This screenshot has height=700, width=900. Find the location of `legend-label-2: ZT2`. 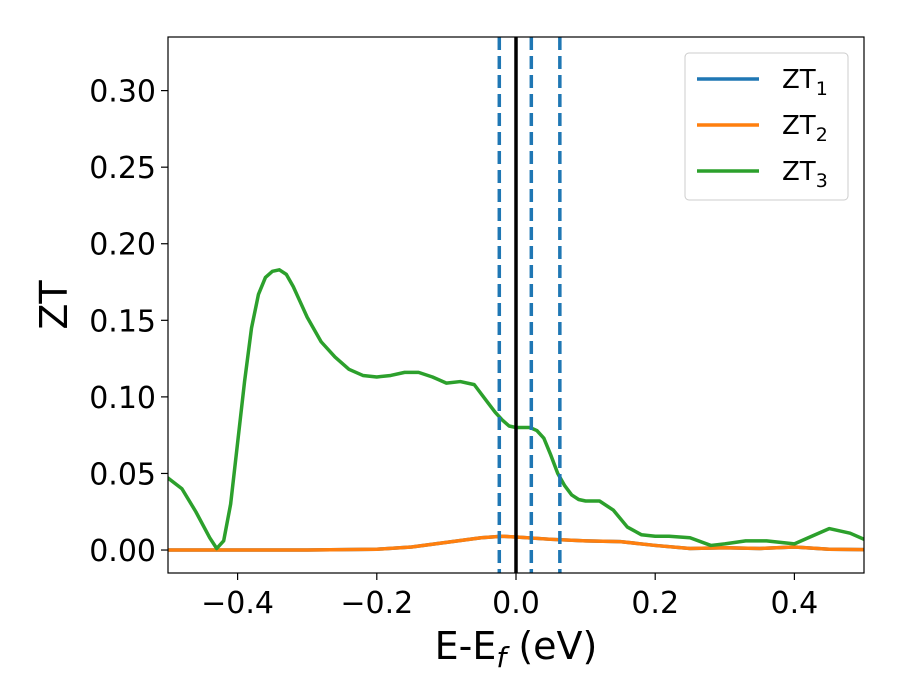

legend-label-2: ZT2 is located at coordinates (805, 128).